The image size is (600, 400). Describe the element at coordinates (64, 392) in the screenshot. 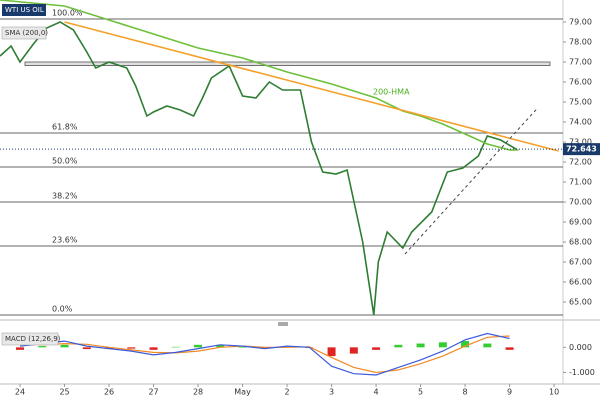

I see `x-tick-label: 25` at that location.